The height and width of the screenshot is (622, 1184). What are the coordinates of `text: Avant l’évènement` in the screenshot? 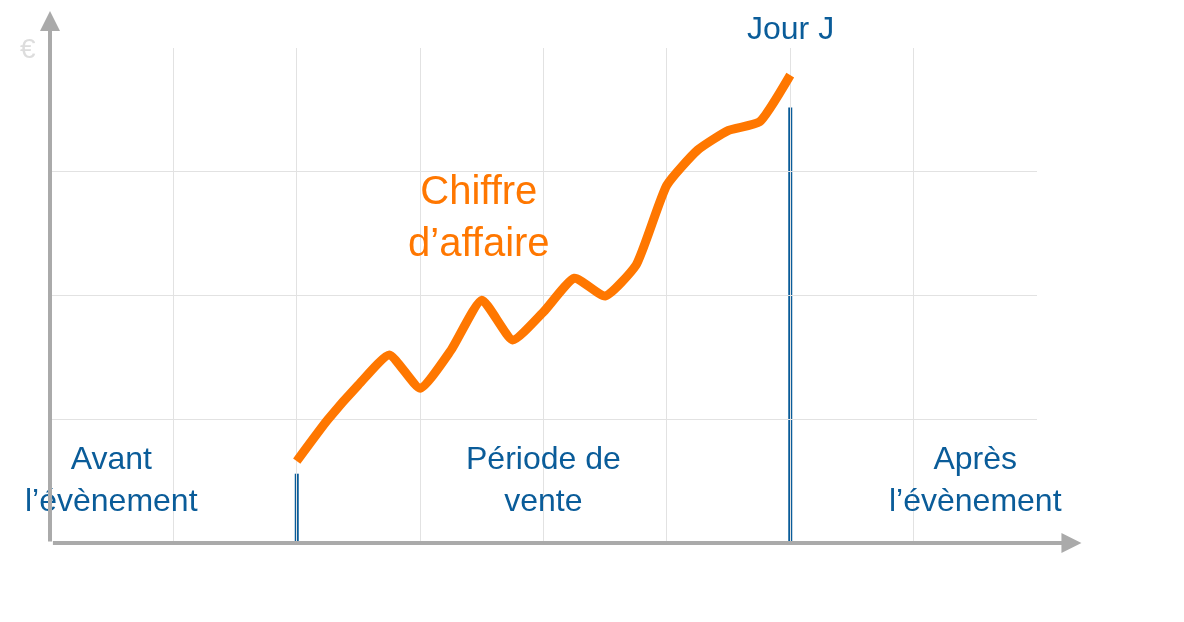 It's located at (111, 479).